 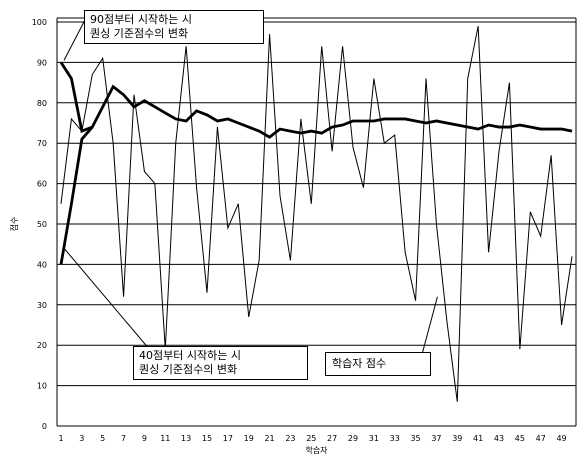 I want to click on x-tick-45: 45, so click(x=520, y=438).